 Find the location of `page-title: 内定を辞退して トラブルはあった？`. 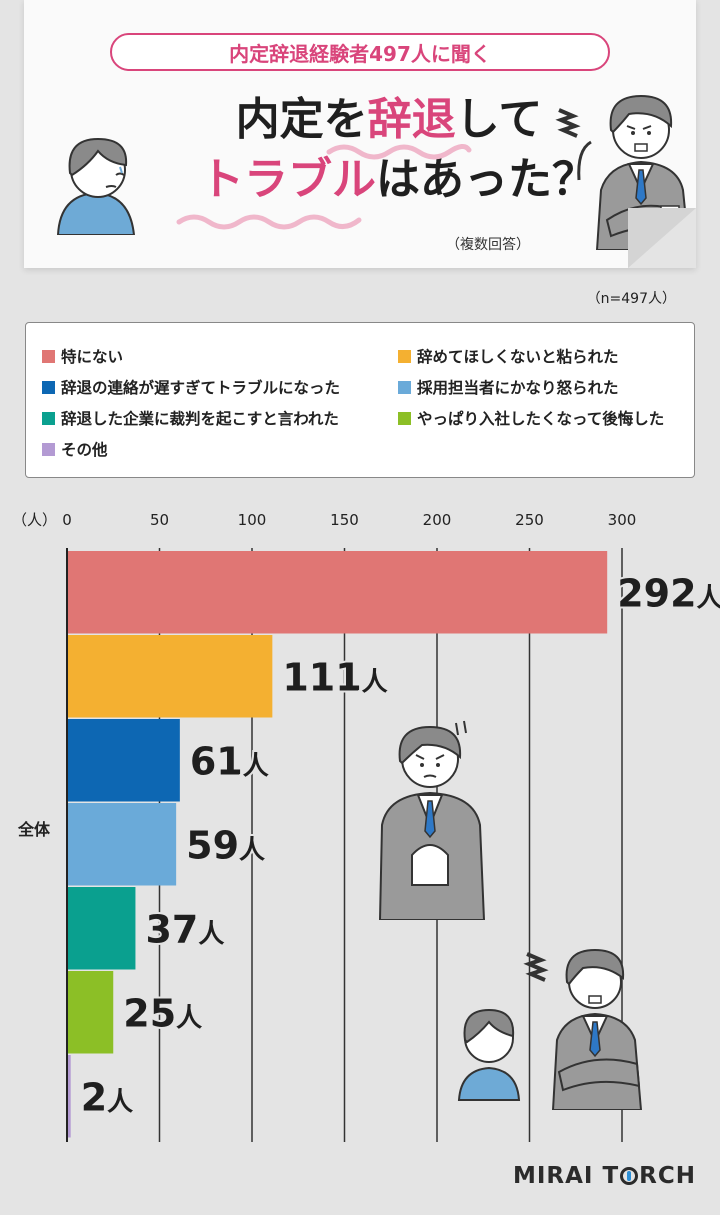

page-title: 内定を辞退して トラブルはあった？ is located at coordinates (389, 150).